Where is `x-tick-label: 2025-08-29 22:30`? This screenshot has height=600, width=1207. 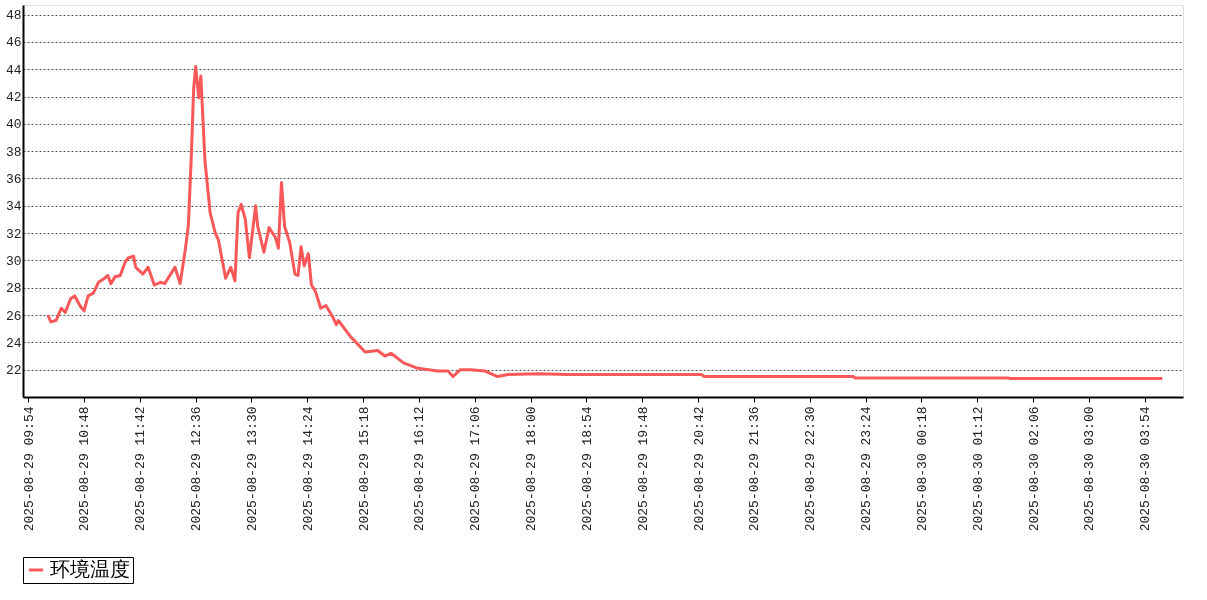
x-tick-label: 2025-08-29 22:30 is located at coordinates (811, 469).